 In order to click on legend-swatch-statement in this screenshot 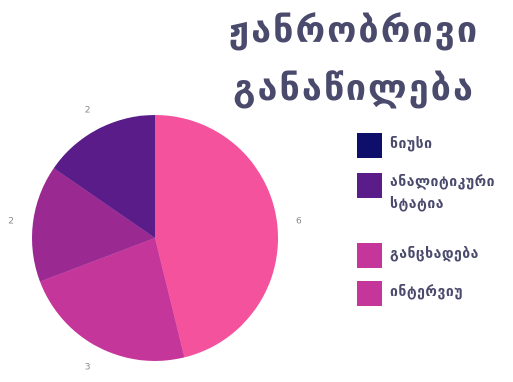, I will do `click(369, 255)`.